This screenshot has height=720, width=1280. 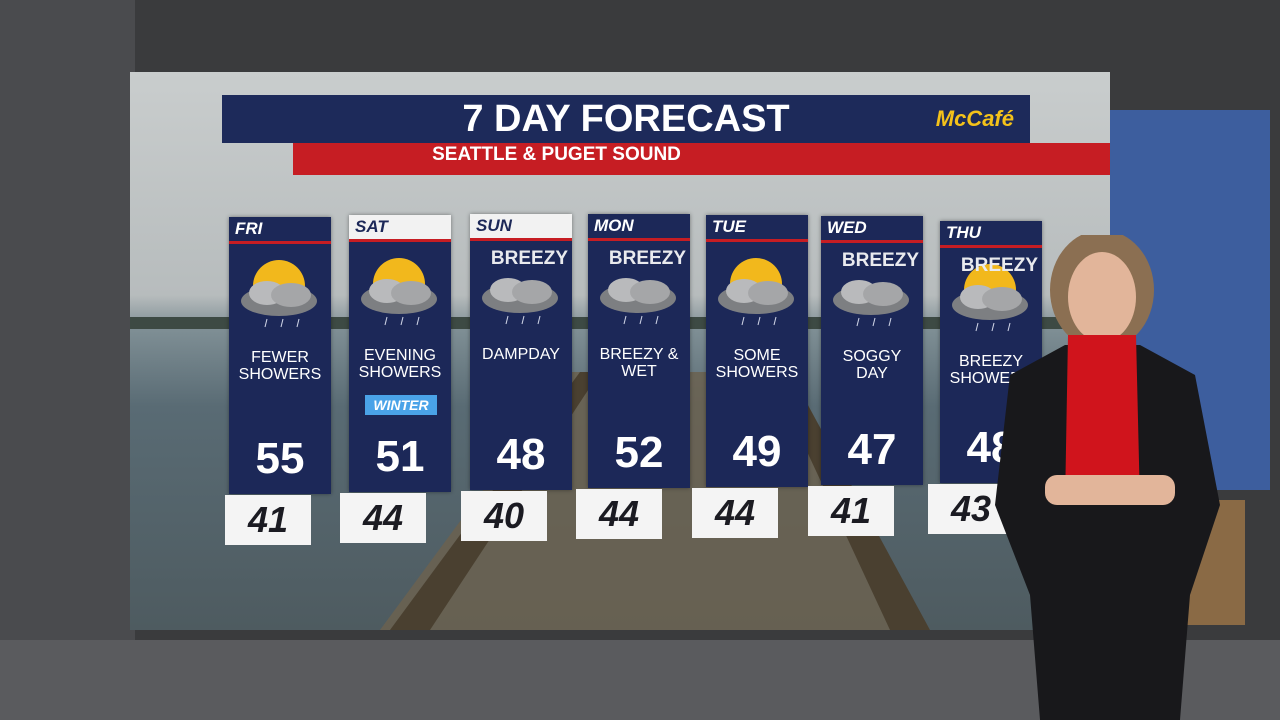 What do you see at coordinates (400, 456) in the screenshot?
I see `high-temp: 51` at bounding box center [400, 456].